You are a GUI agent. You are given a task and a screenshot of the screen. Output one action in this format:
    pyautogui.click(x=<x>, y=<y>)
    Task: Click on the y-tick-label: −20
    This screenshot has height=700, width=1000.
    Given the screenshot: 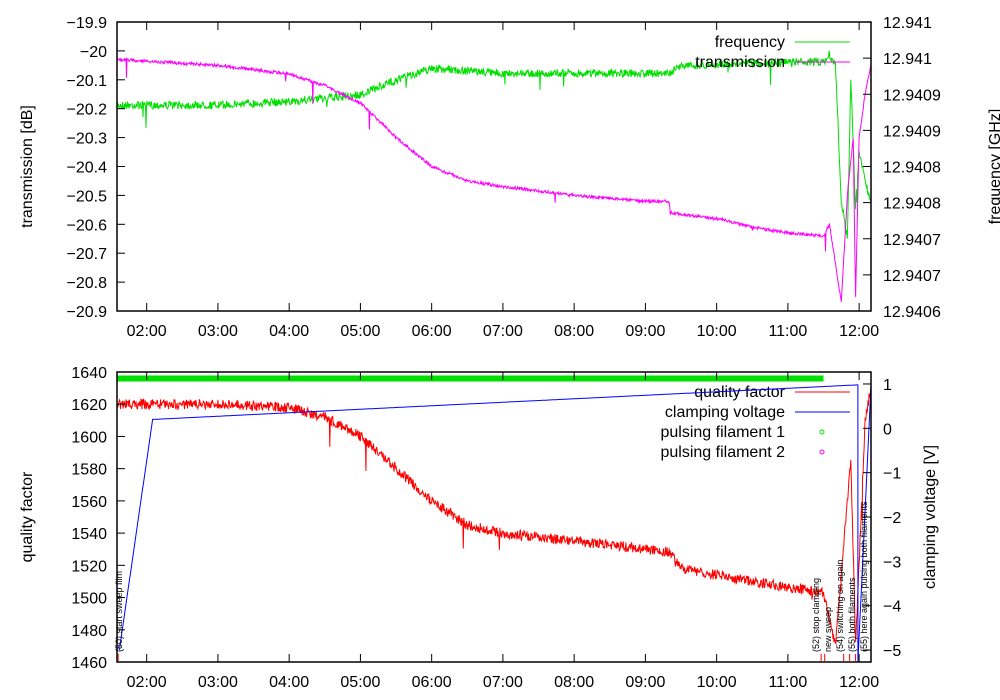 What is the action you would take?
    pyautogui.click(x=93, y=52)
    